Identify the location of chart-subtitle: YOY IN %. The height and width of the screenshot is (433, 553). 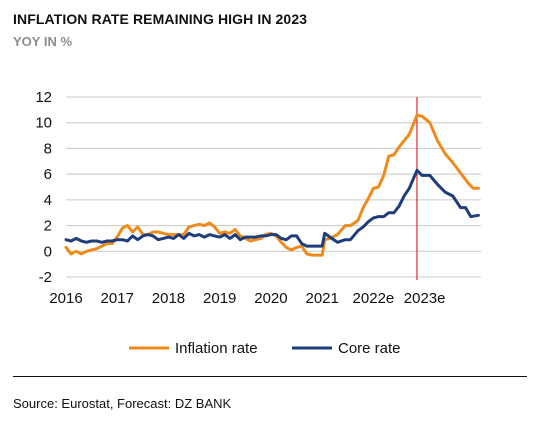
(43, 41).